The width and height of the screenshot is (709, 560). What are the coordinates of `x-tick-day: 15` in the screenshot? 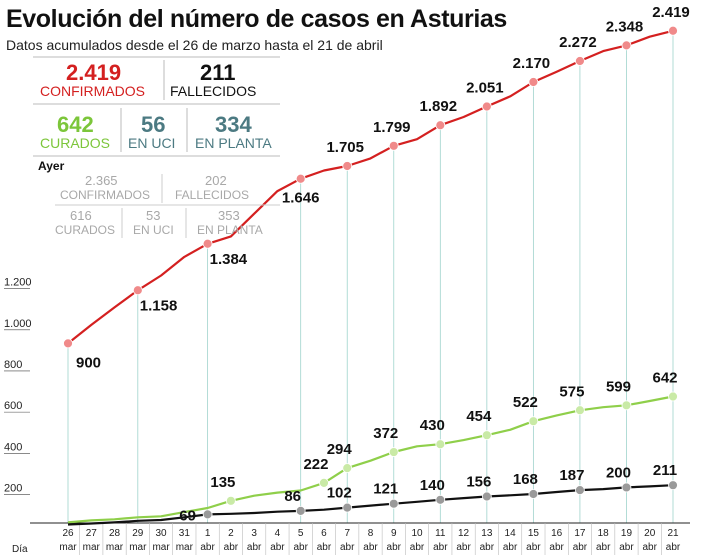 It's located at (534, 533).